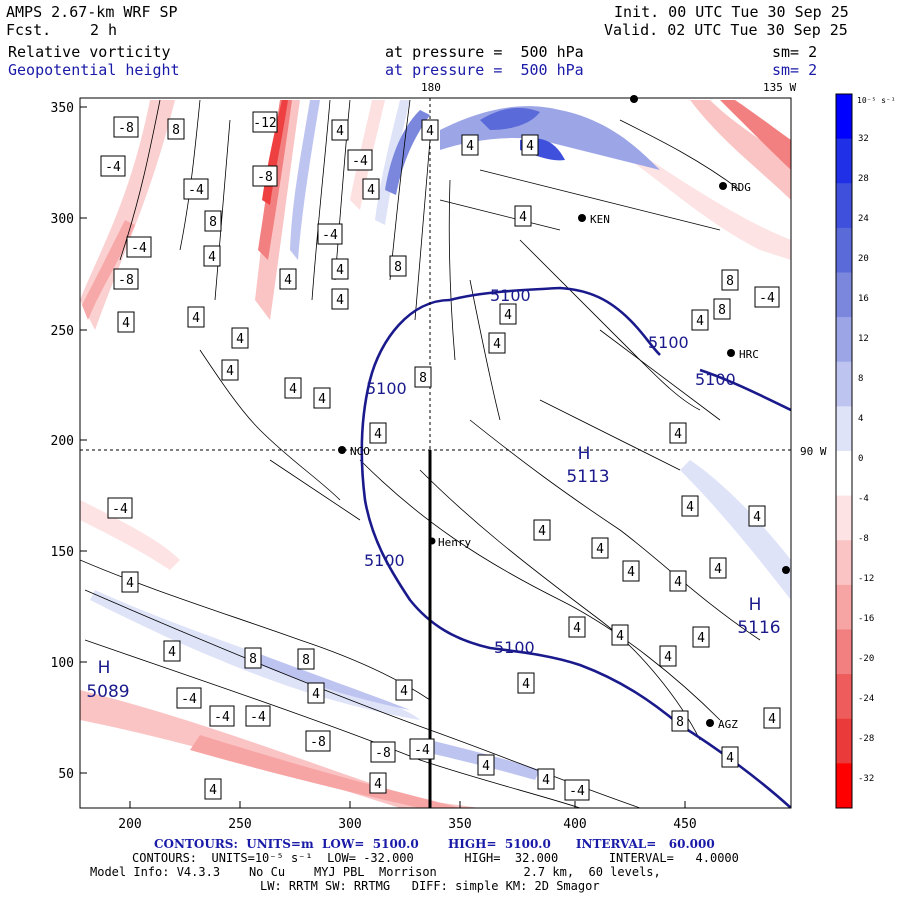 The height and width of the screenshot is (900, 900). What do you see at coordinates (863, 539) in the screenshot?
I see `colorbar-label: -8` at bounding box center [863, 539].